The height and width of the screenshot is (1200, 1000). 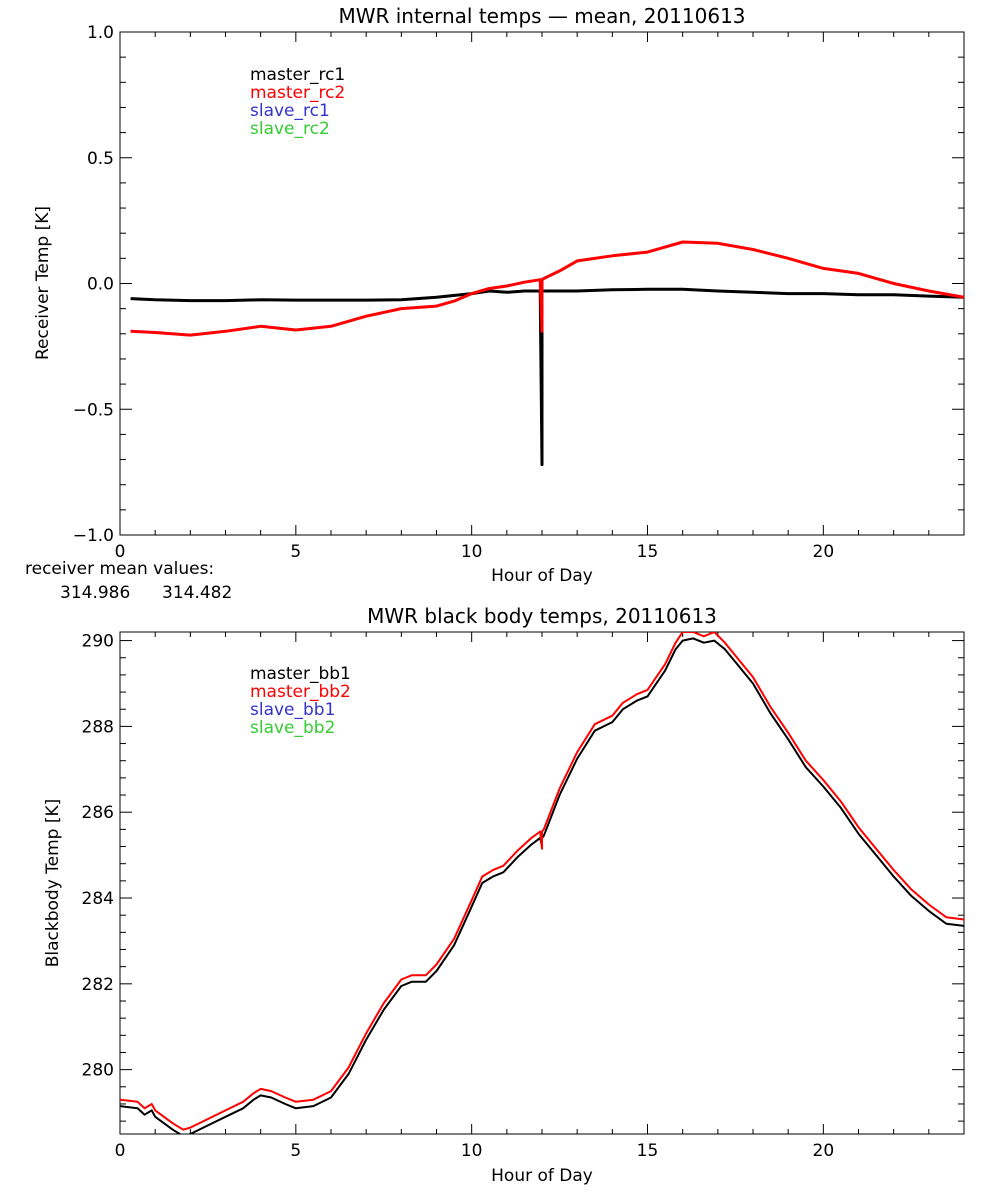 What do you see at coordinates (100, 33) in the screenshot?
I see `receiver-y-tick-label: 1.0` at bounding box center [100, 33].